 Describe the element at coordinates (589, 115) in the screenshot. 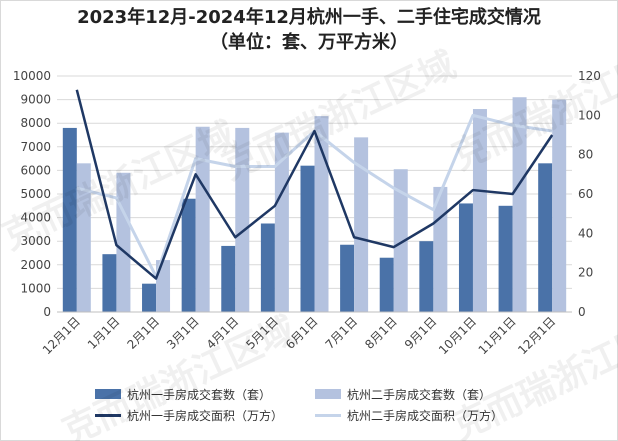

I see `y-right-tick-label: 100` at that location.